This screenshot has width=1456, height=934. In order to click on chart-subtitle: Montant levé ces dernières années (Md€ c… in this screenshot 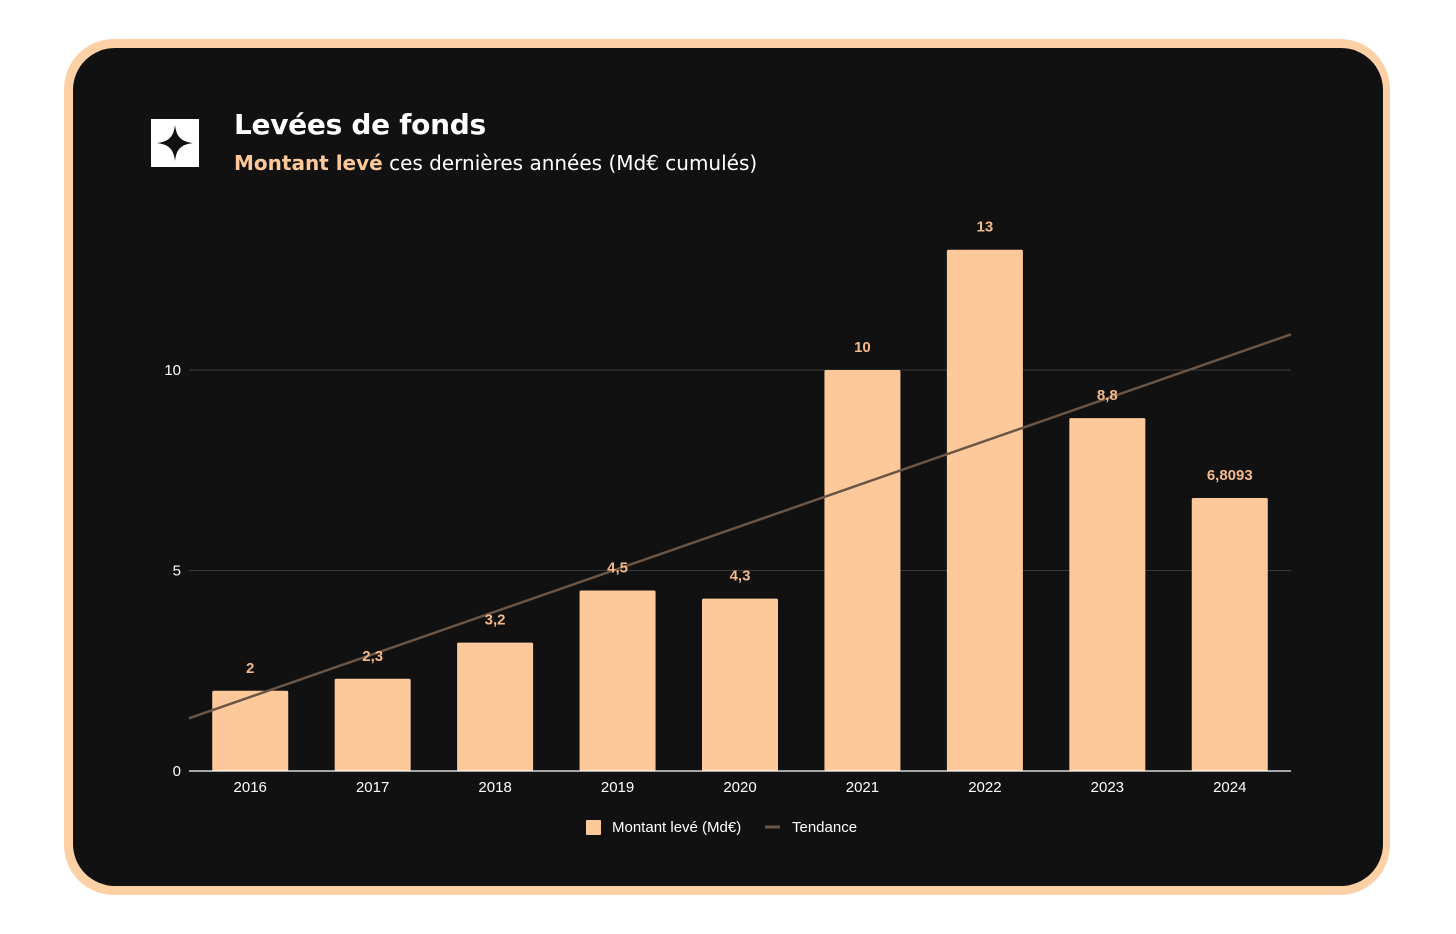, I will do `click(495, 163)`.